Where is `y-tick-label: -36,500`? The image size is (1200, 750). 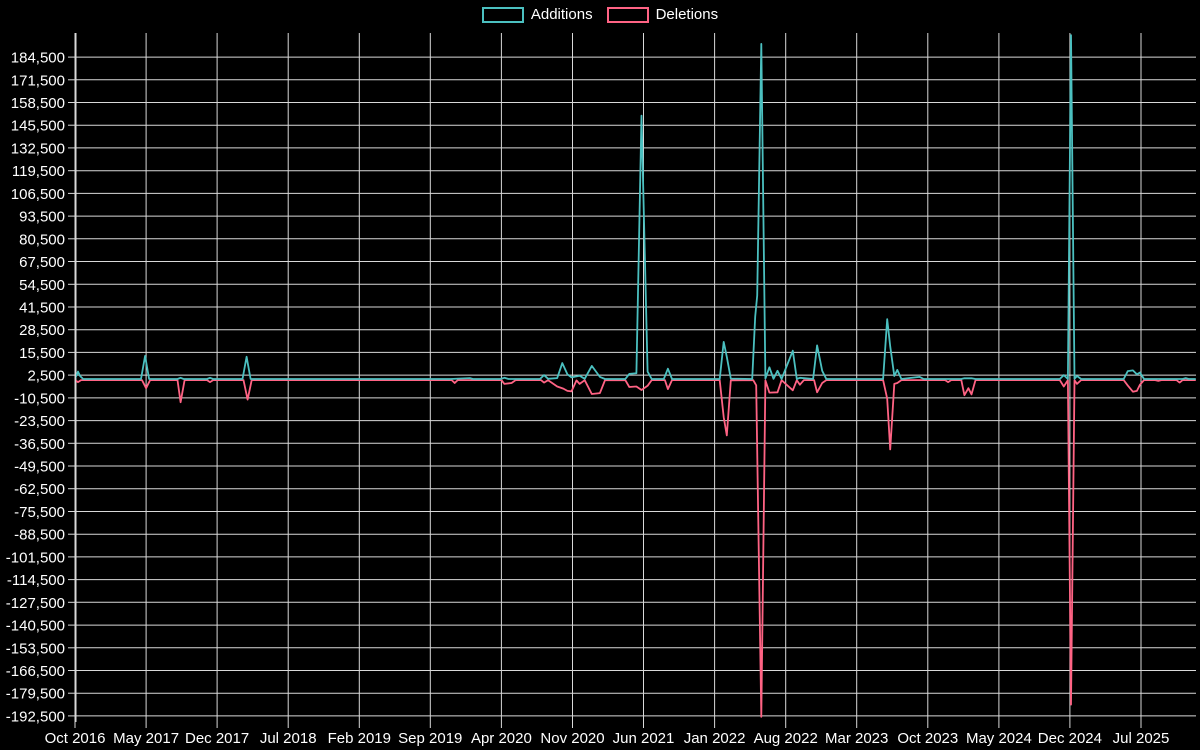
y-tick-label: -36,500 is located at coordinates (39, 444).